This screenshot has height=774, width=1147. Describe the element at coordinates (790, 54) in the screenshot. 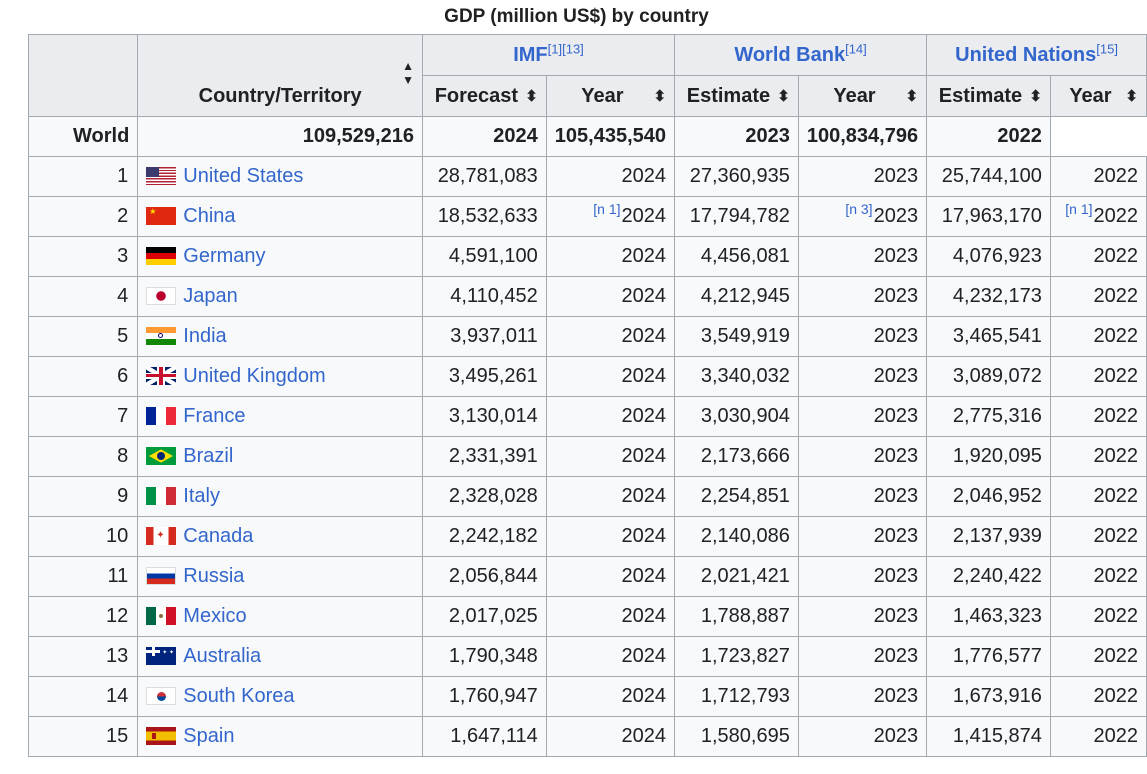

I see `worldbank-link: World Bank` at that location.